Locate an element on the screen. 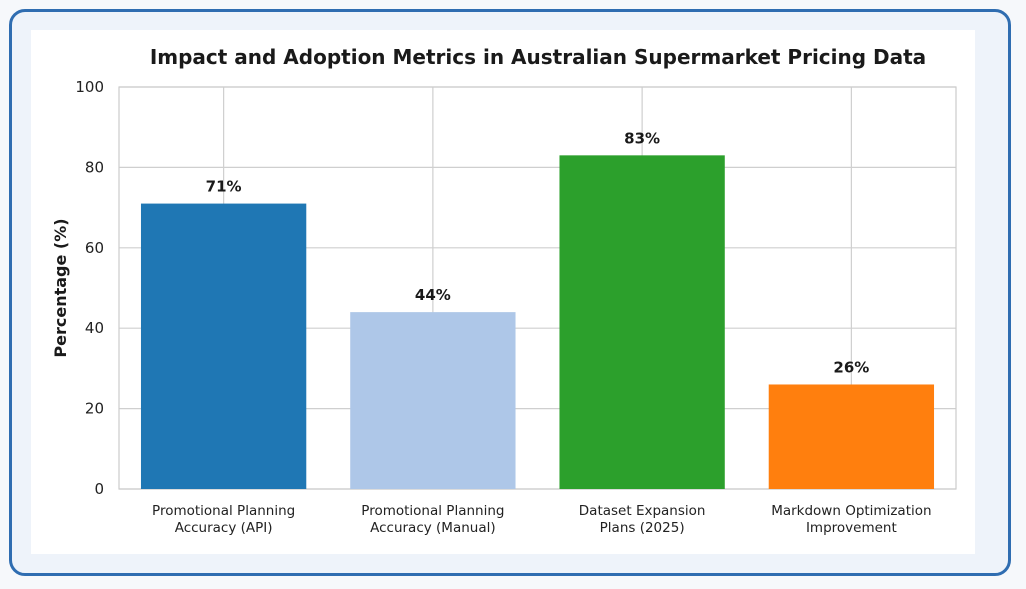  data-label: 44% is located at coordinates (433, 295).